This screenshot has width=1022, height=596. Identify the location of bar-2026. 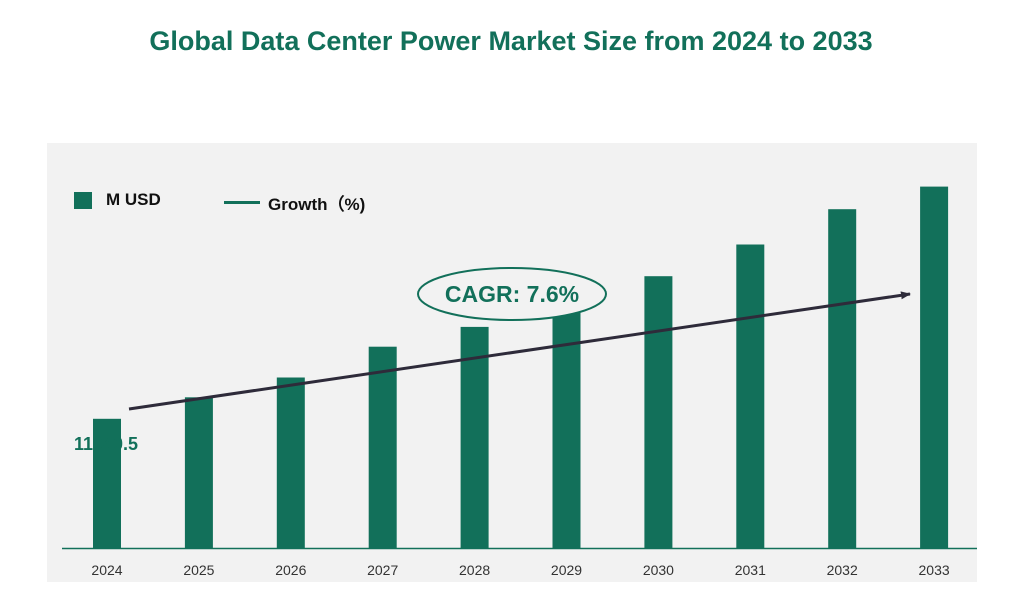
(290, 462).